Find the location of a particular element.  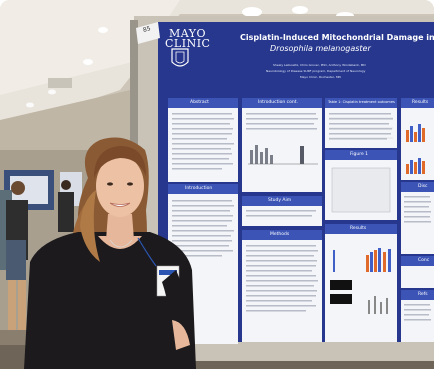

poster-location: Mayo Clinic, Rochester, MN is located at coordinates (320, 77).